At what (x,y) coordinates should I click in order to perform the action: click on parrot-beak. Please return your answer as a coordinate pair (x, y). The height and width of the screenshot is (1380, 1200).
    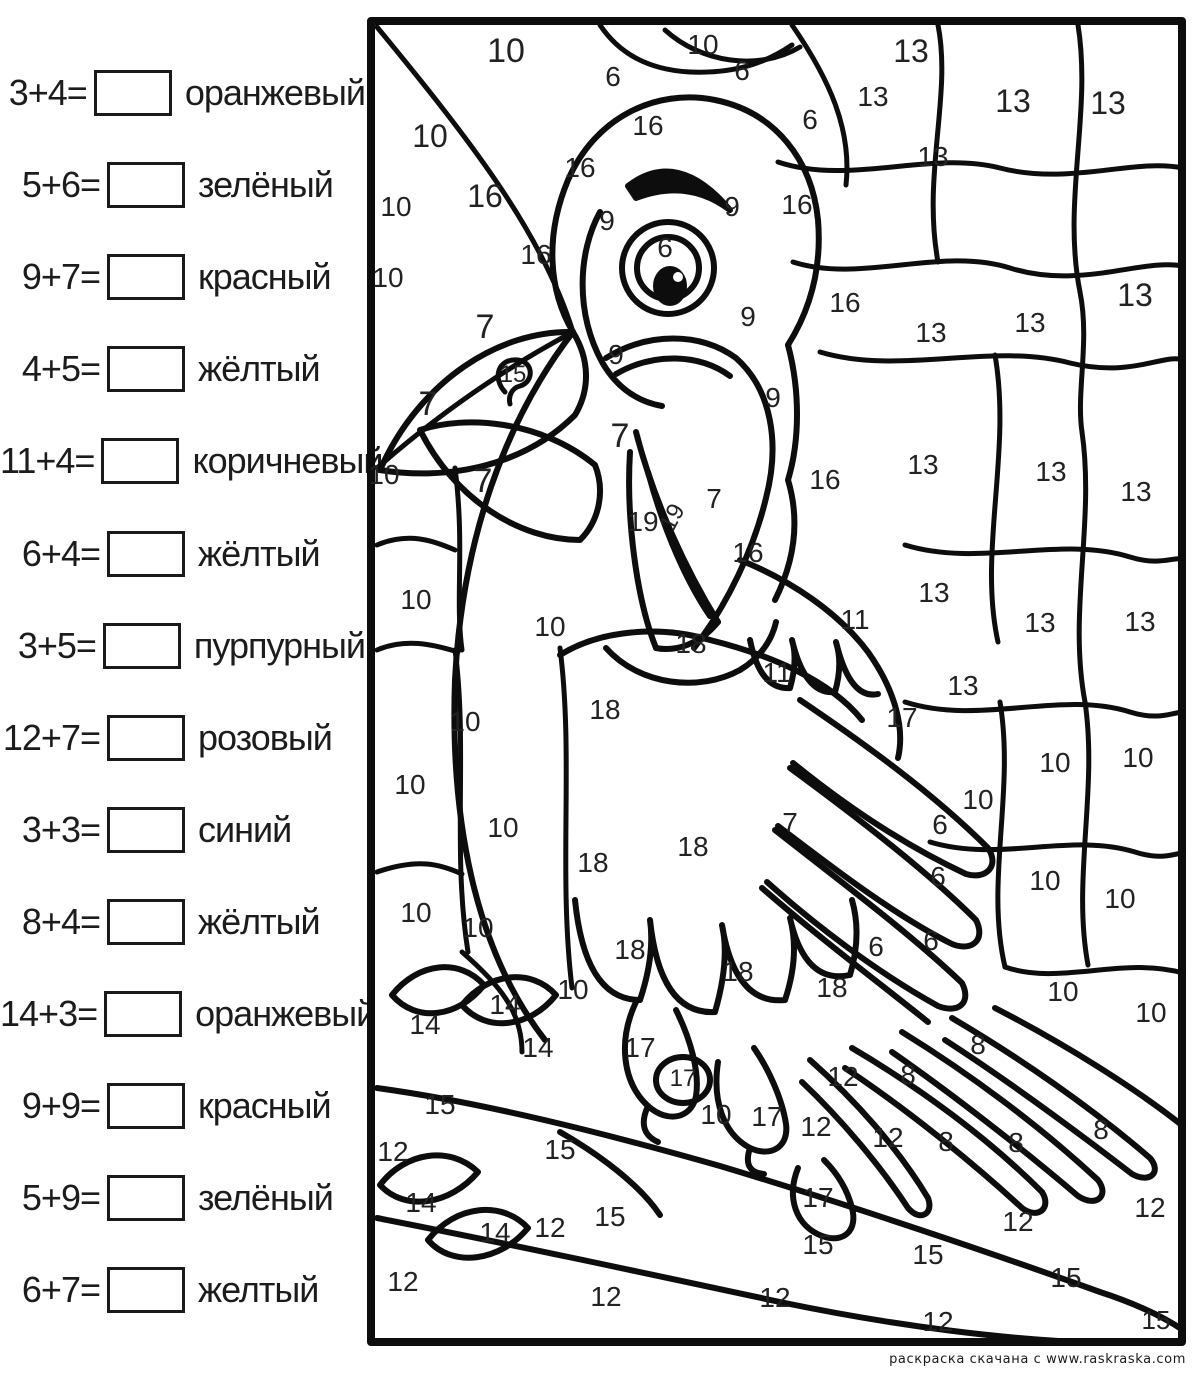
    Looking at the image, I should click on (691, 510).